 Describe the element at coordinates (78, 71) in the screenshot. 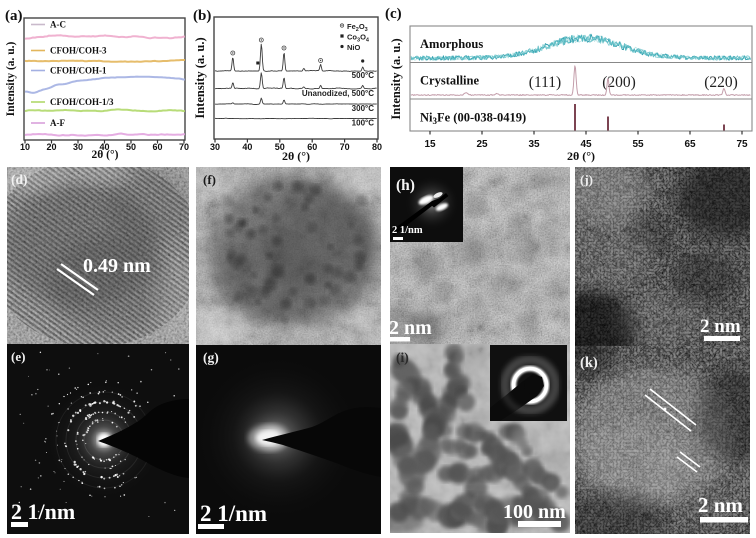

I see `svg-text: CFOH/COH-1` at that location.